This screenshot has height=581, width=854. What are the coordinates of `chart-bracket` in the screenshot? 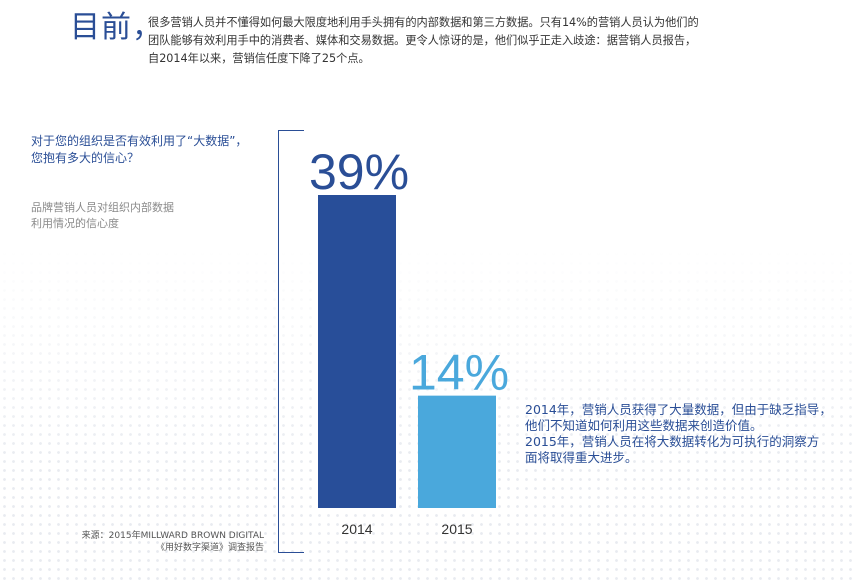 It's located at (291, 341).